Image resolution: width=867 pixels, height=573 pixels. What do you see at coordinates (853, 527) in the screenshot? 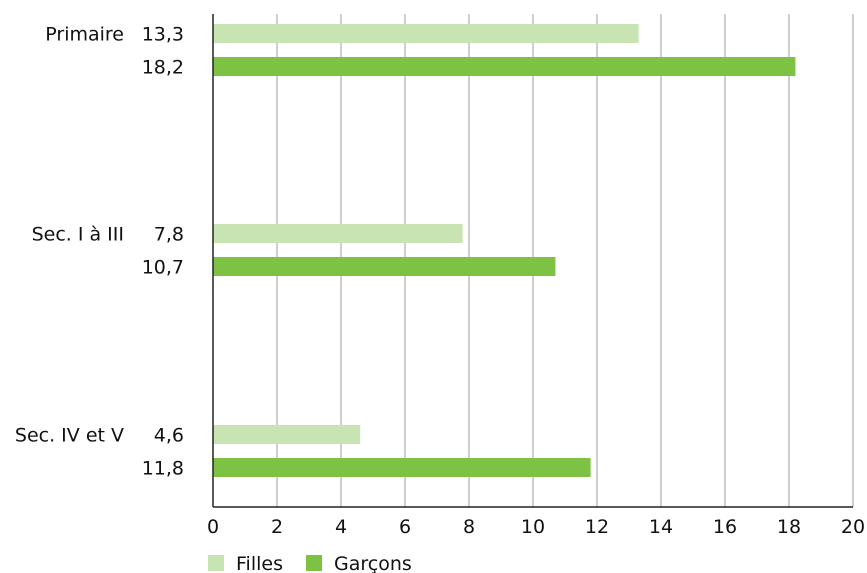
I see `x-tick-label: 20` at bounding box center [853, 527].